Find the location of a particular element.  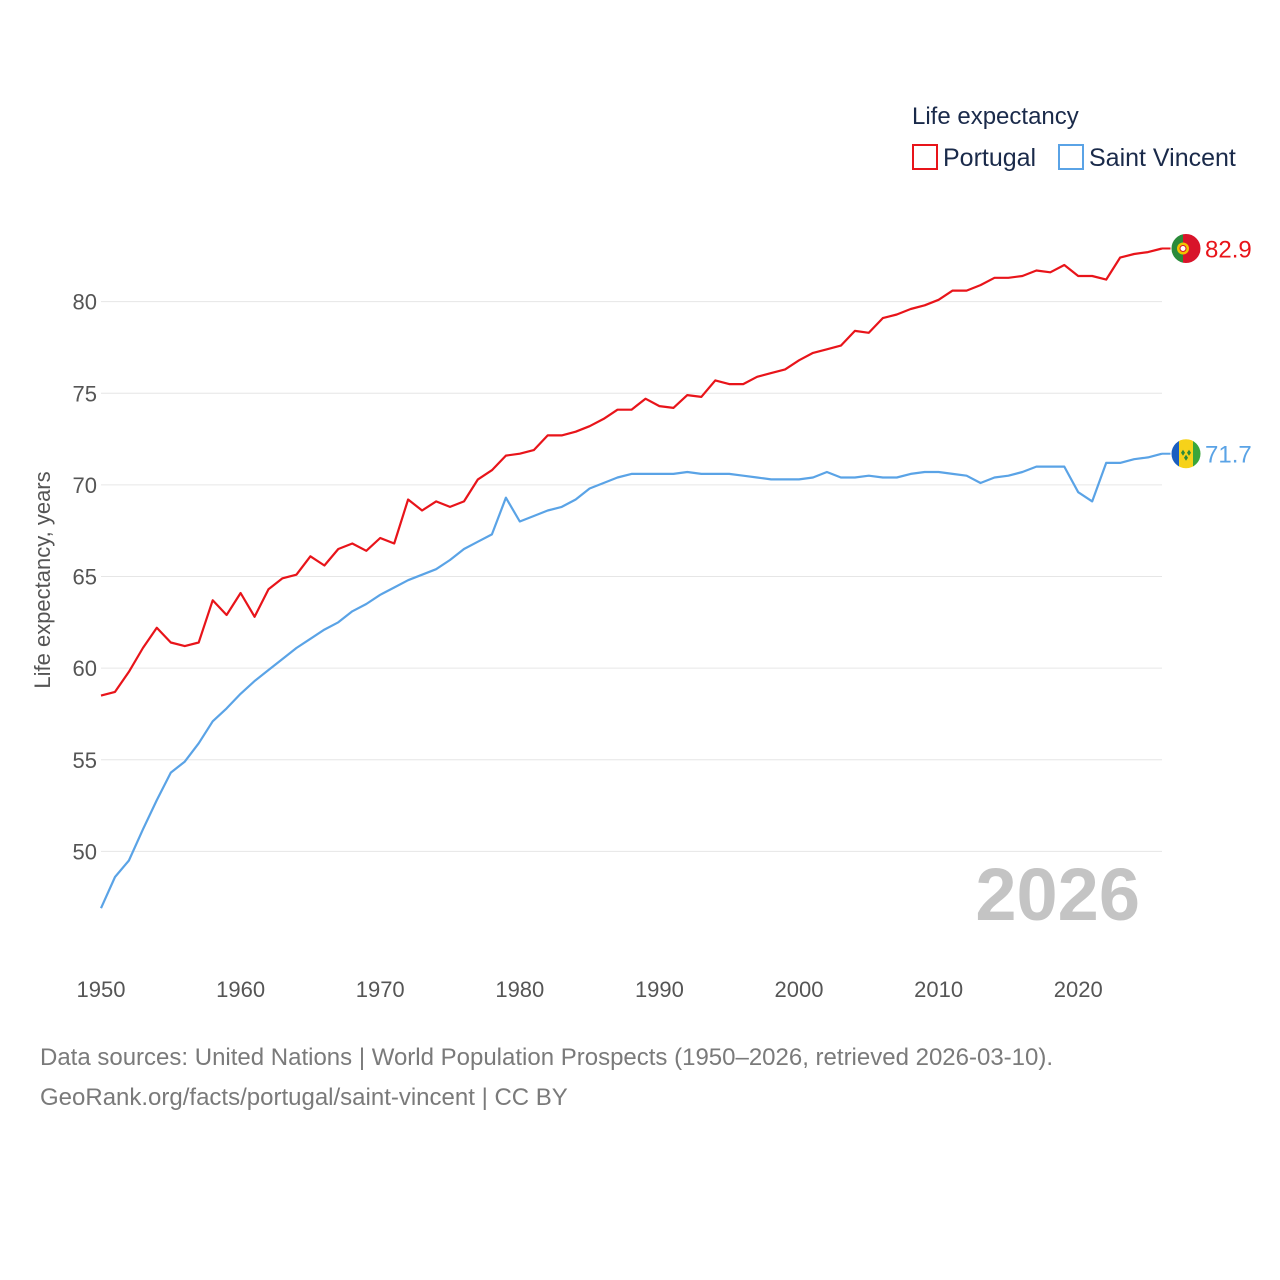

legend-label-saint-vincent: Saint Vincent is located at coordinates (1162, 158).